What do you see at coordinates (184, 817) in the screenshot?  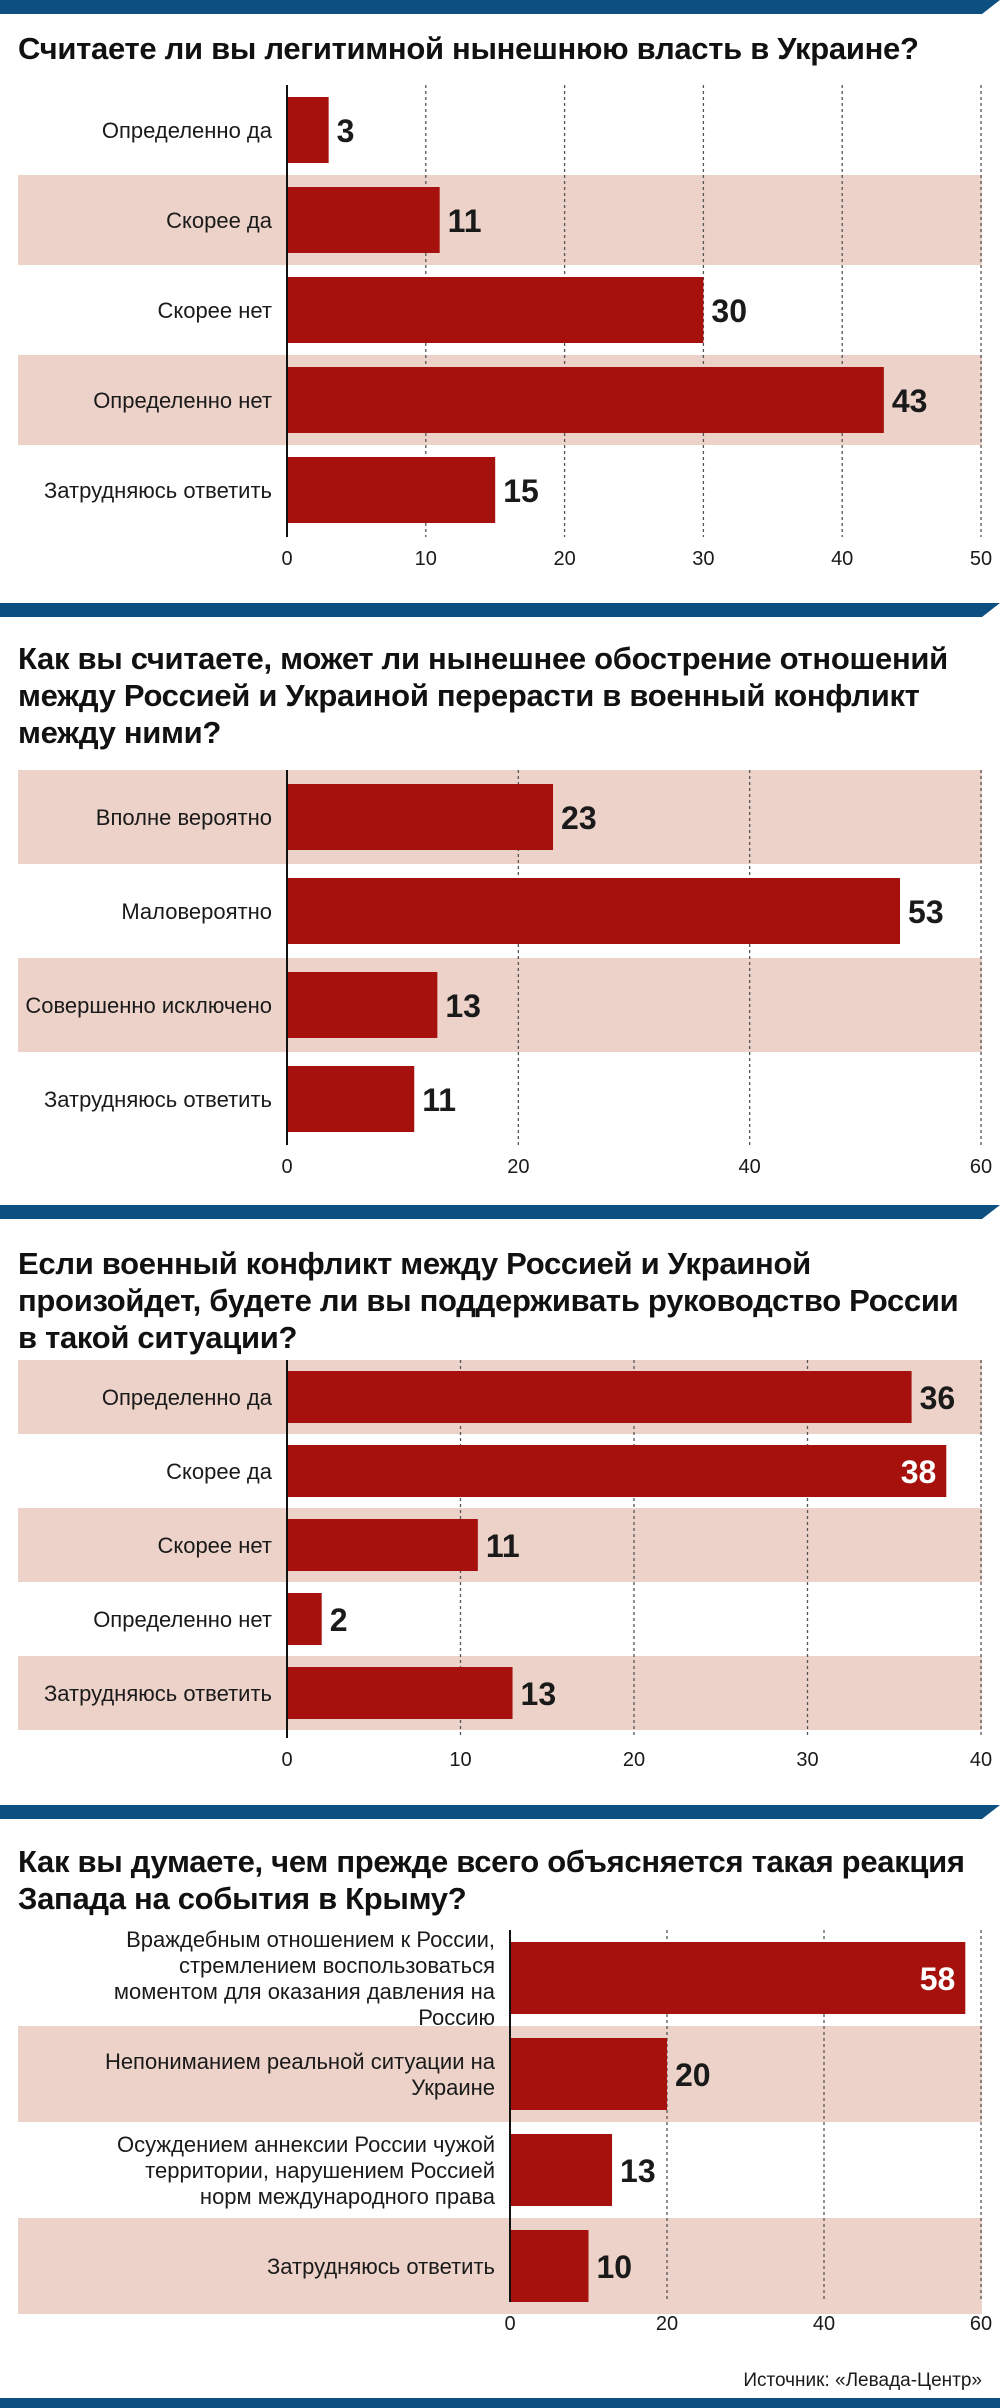 I see `category-label: Вполне вероятно` at bounding box center [184, 817].